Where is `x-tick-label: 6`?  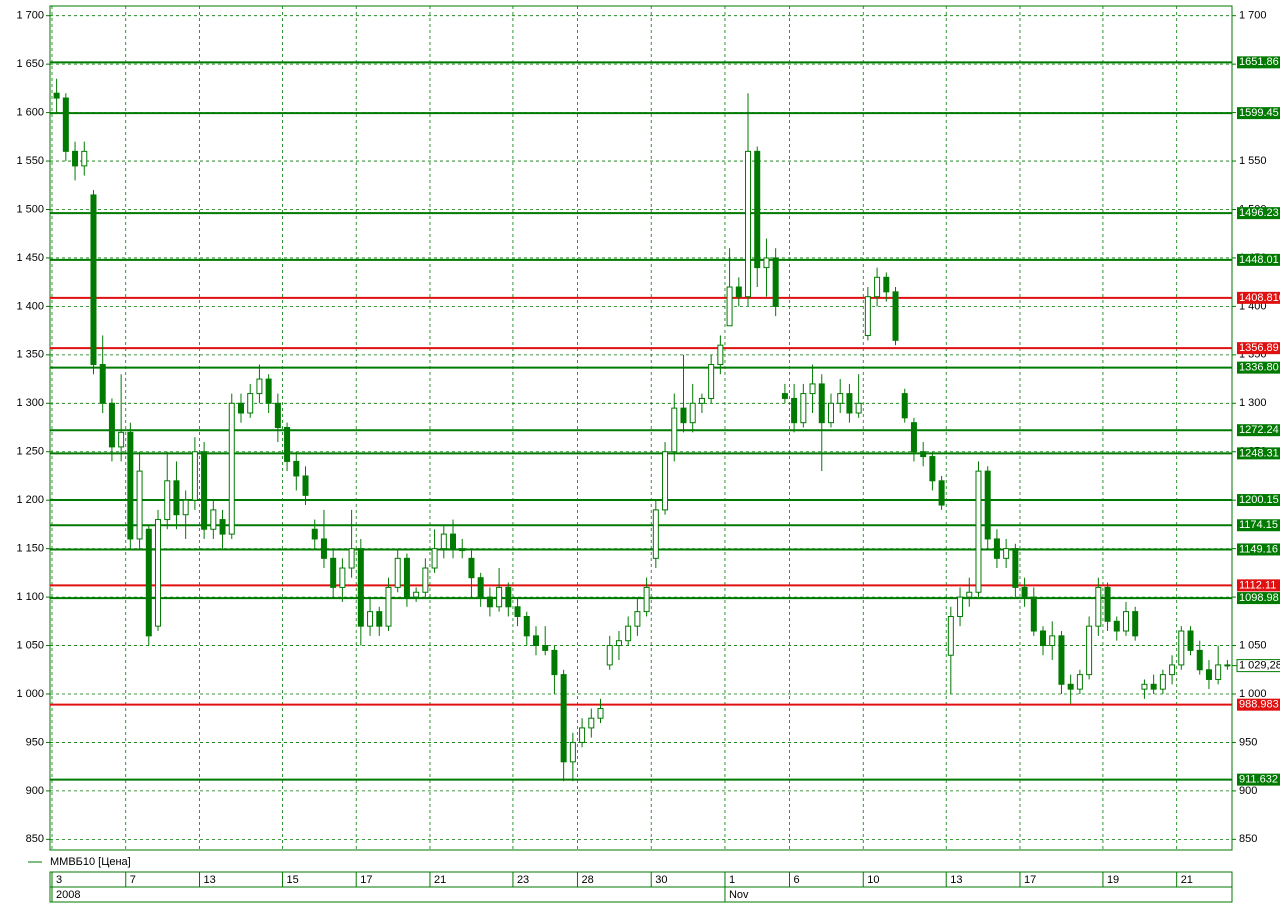 x-tick-label: 6 is located at coordinates (797, 880).